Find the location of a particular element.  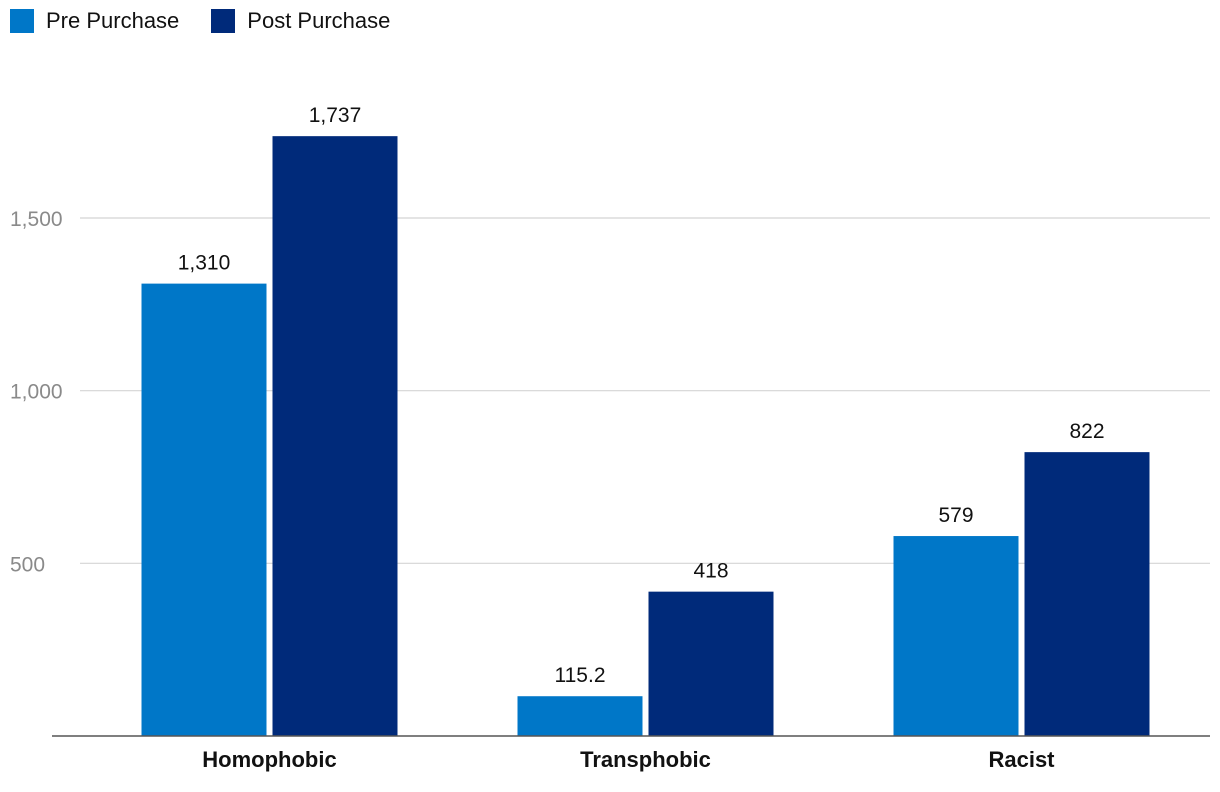

bar-post-racist is located at coordinates (1087, 594).